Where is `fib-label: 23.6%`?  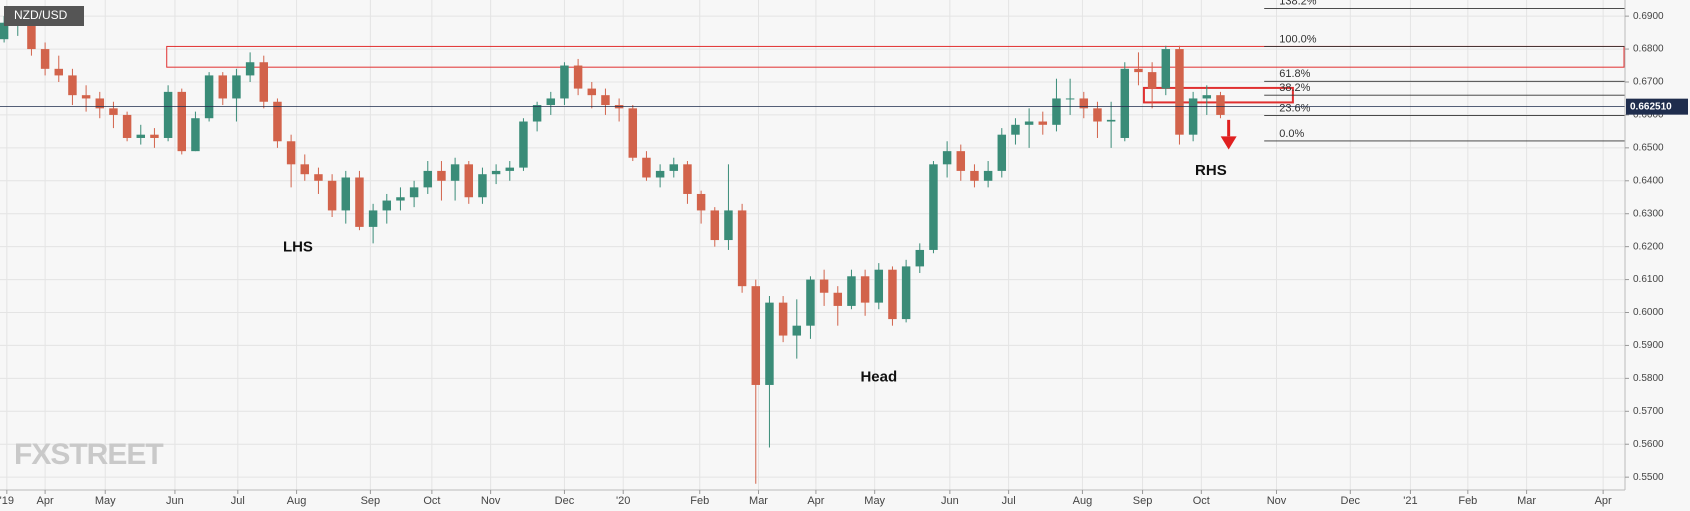
fib-label: 23.6% is located at coordinates (1294, 108).